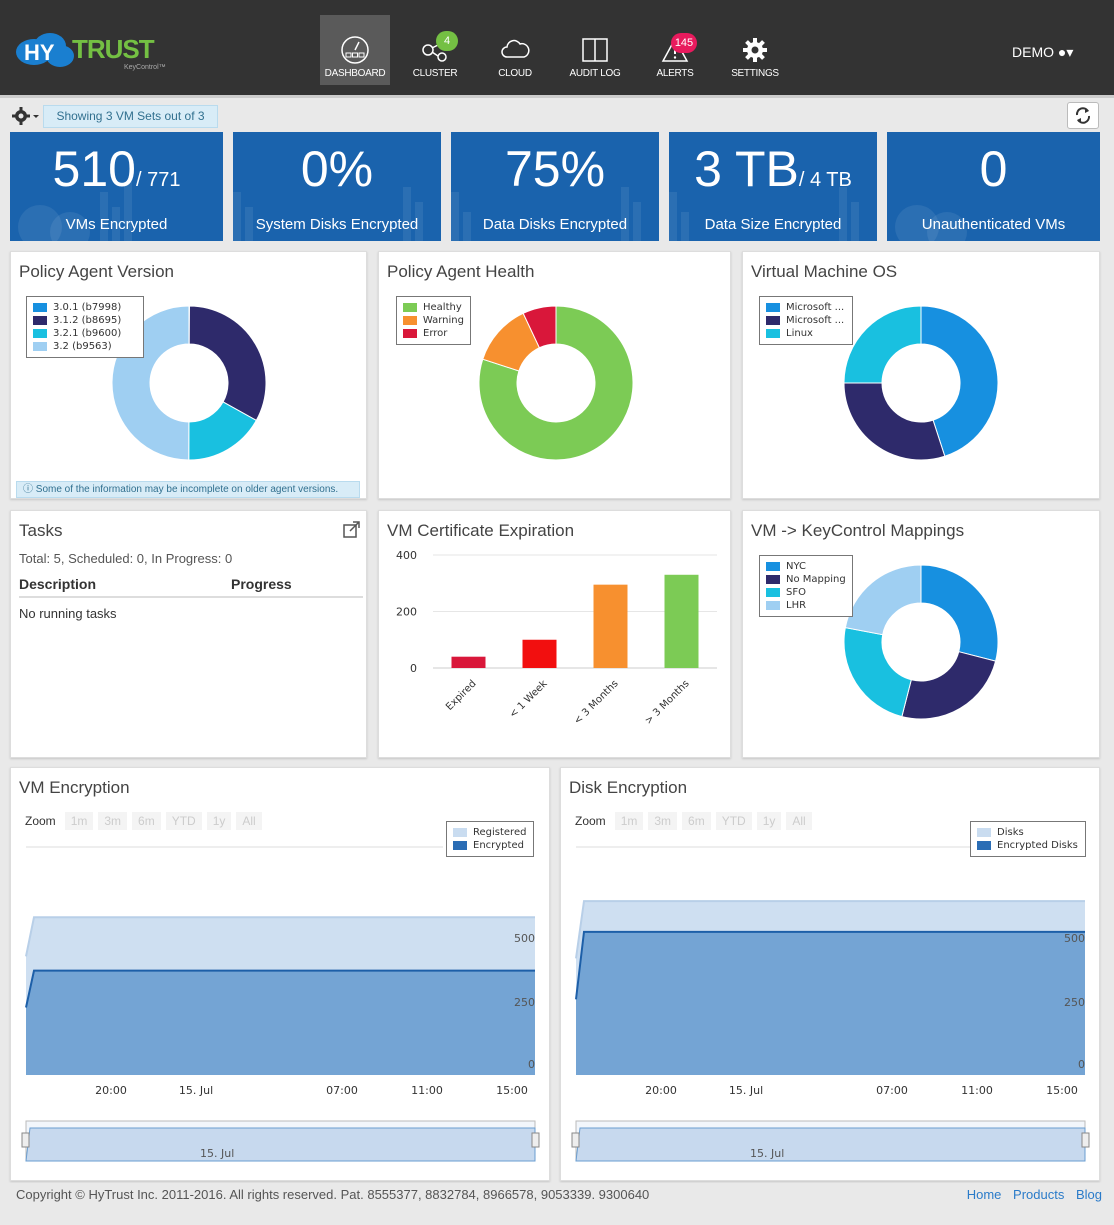 Image resolution: width=1114 pixels, height=1225 pixels. Describe the element at coordinates (337, 224) in the screenshot. I see `tile-caption: System Disks Encrypted` at that location.